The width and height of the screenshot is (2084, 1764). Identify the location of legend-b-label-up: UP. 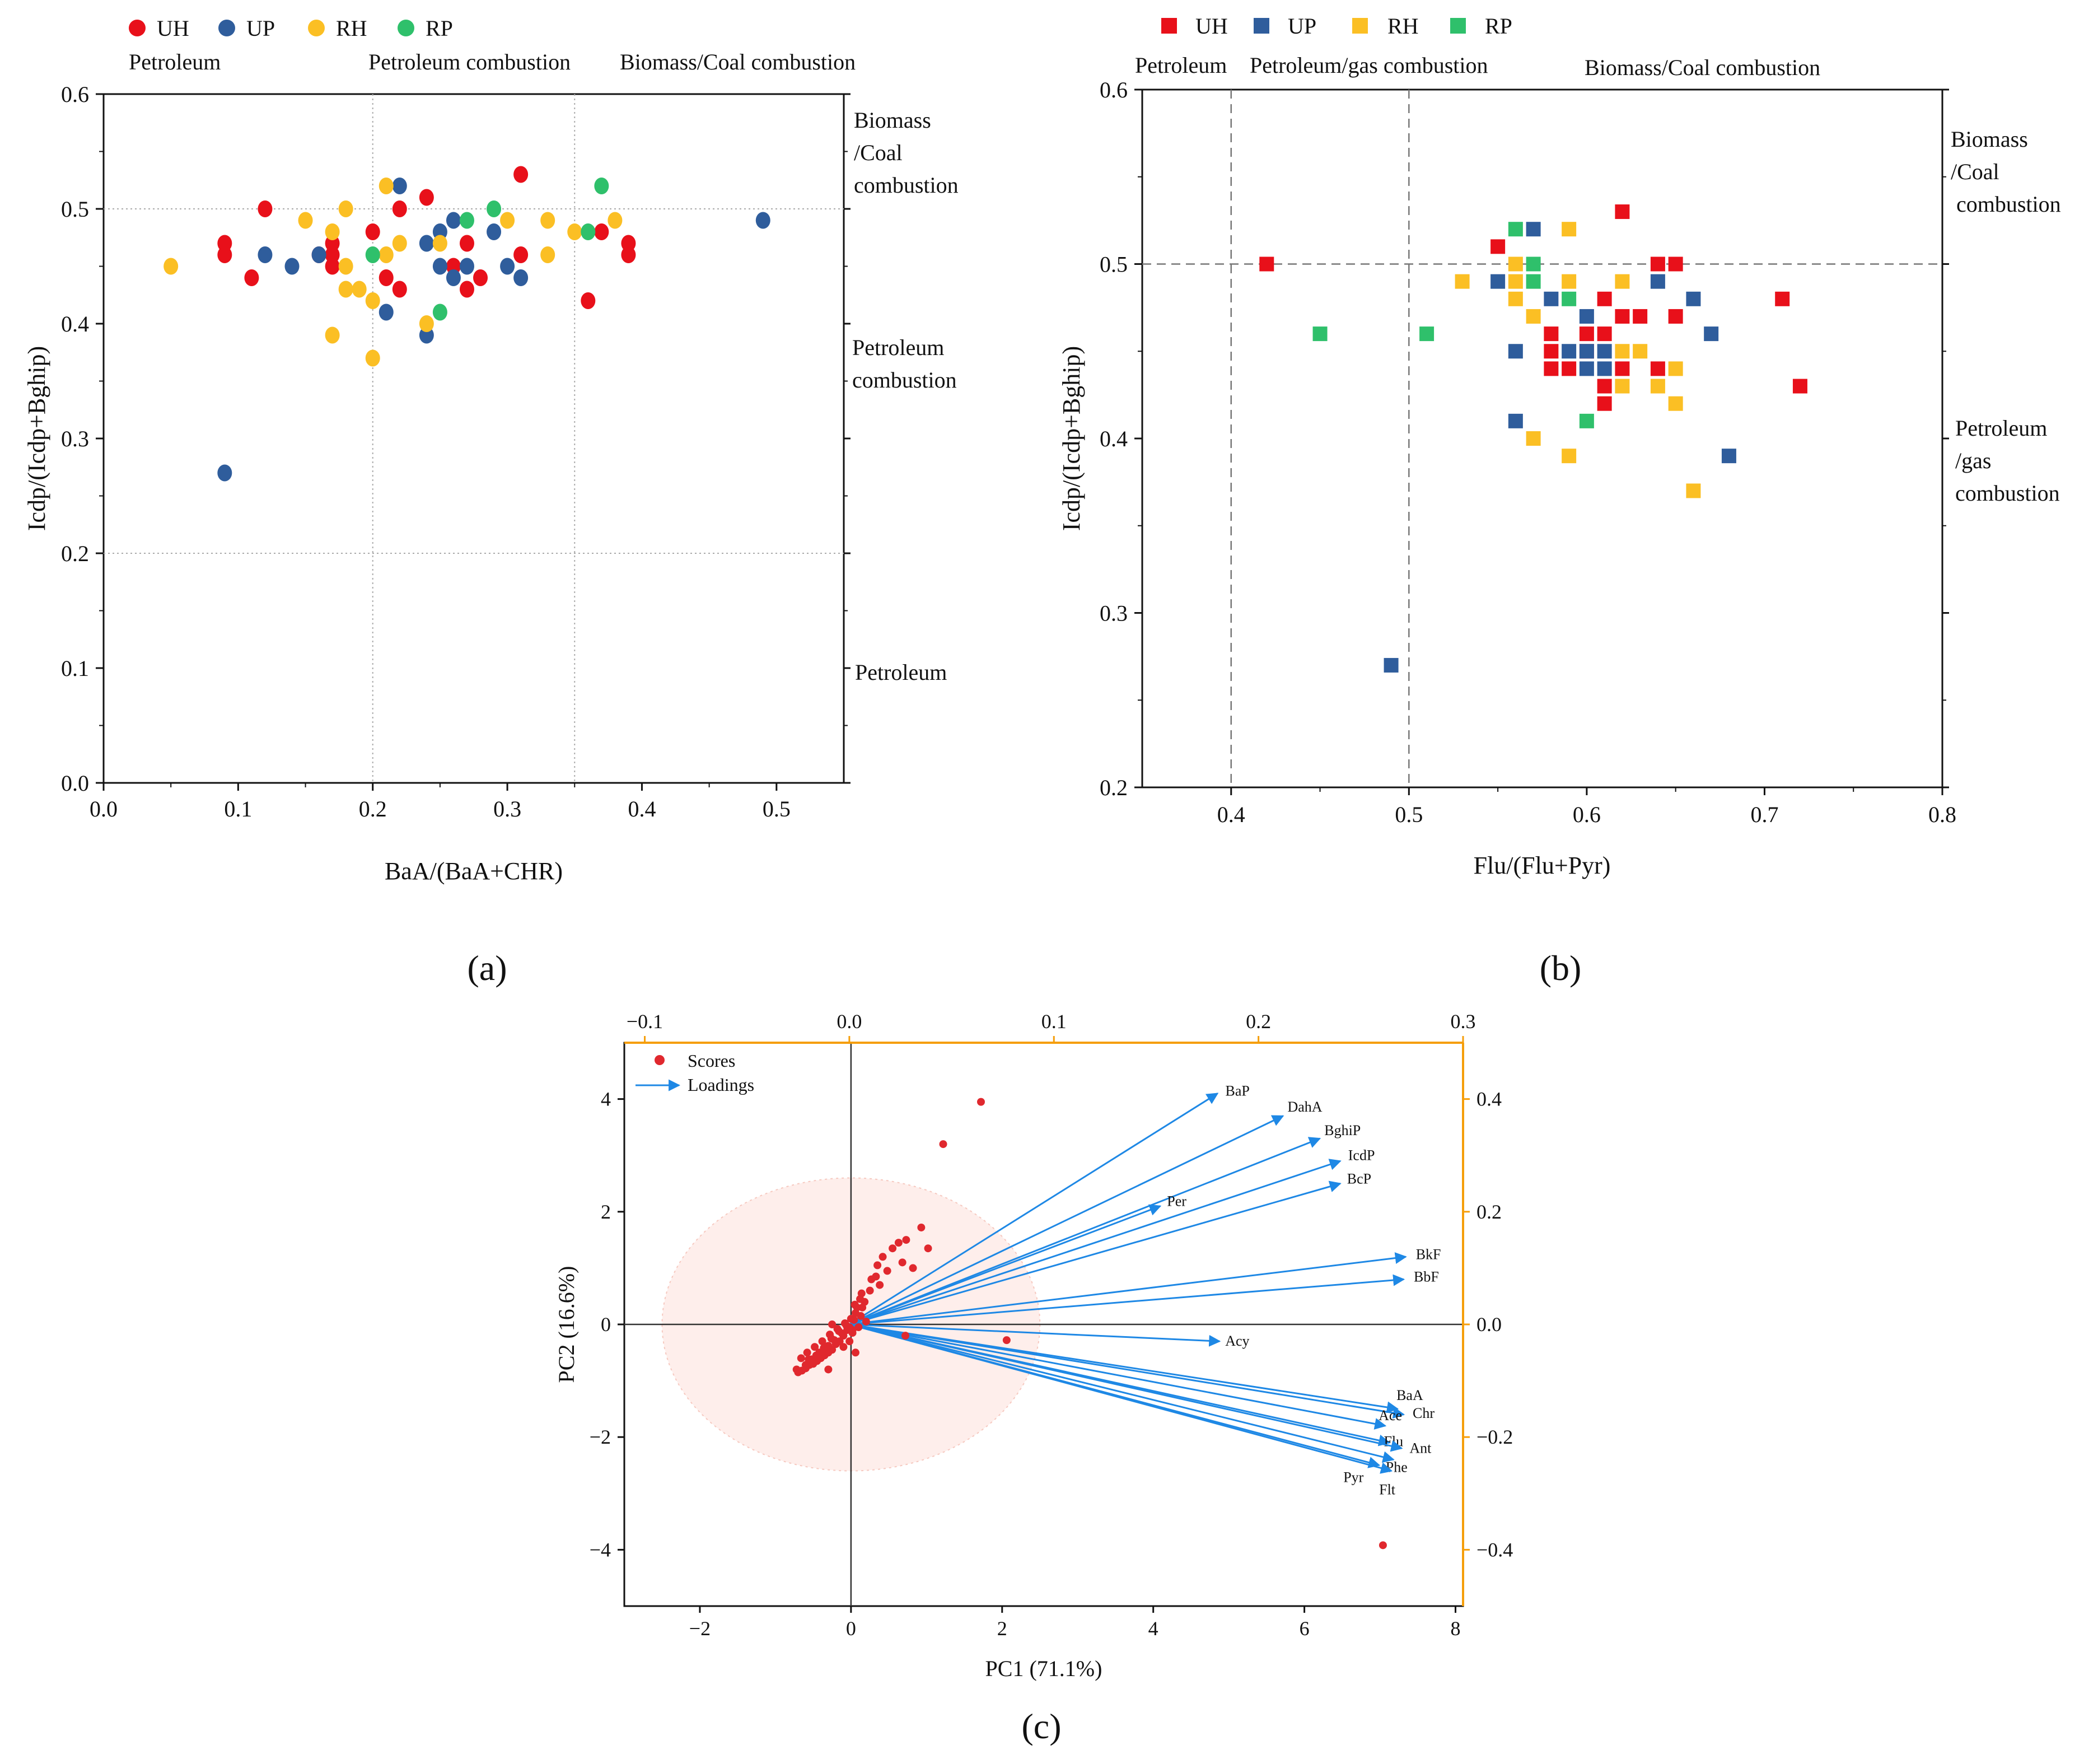
(1302, 26).